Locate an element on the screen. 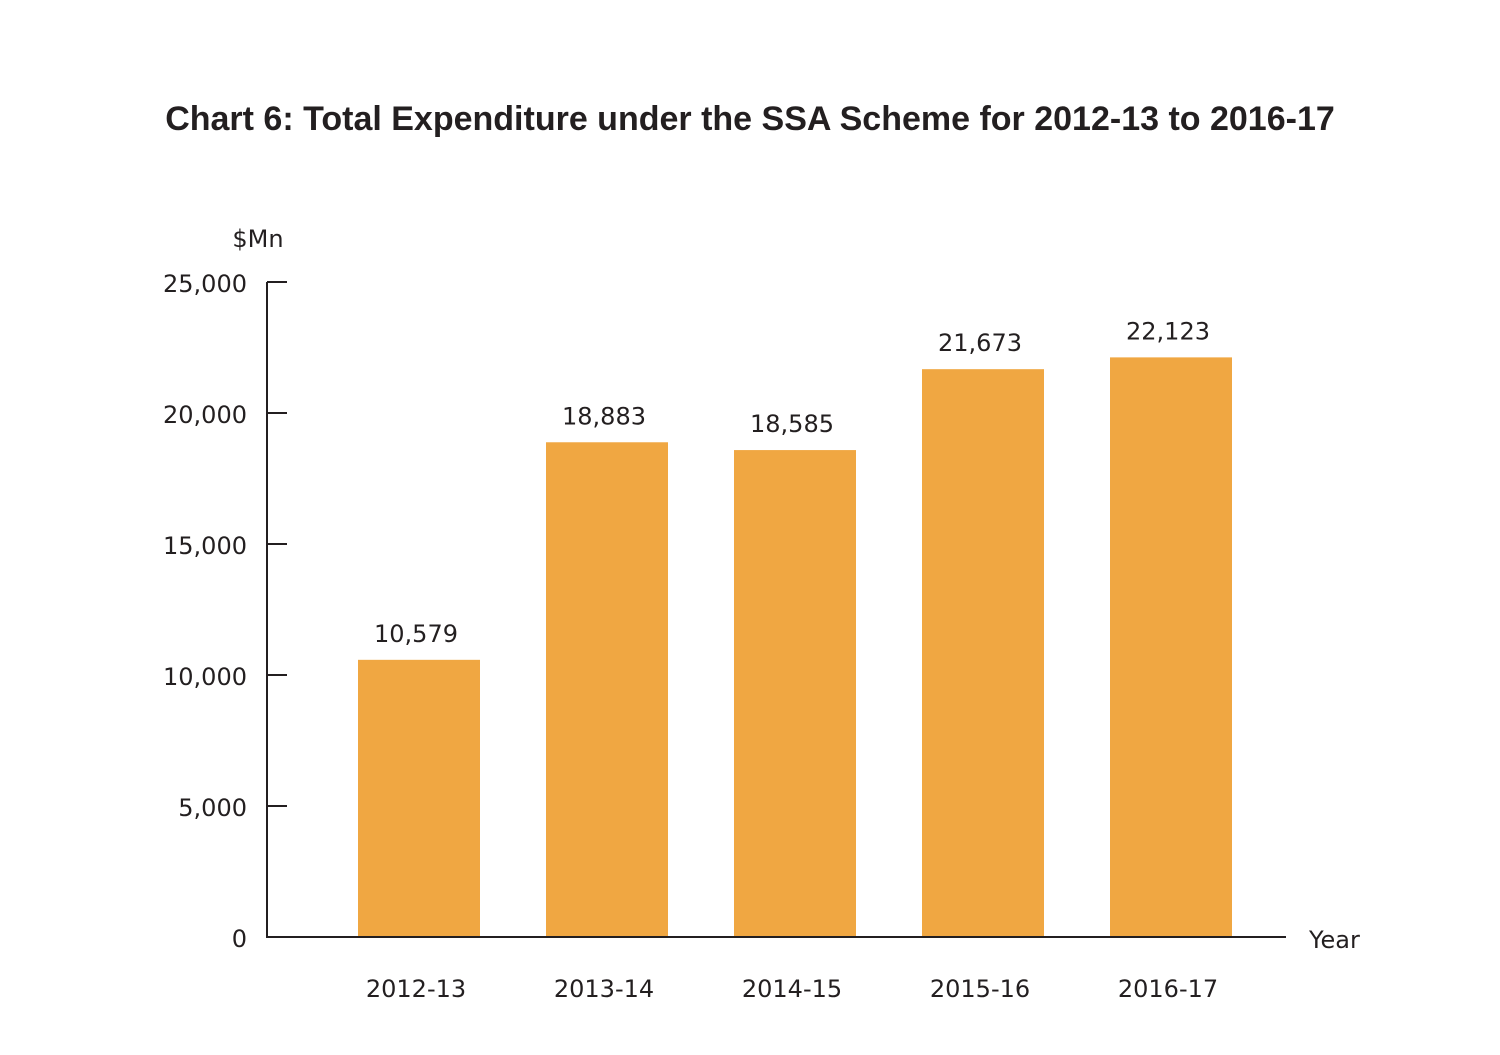 The width and height of the screenshot is (1500, 1055). y-tick-label: 0 is located at coordinates (239, 939).